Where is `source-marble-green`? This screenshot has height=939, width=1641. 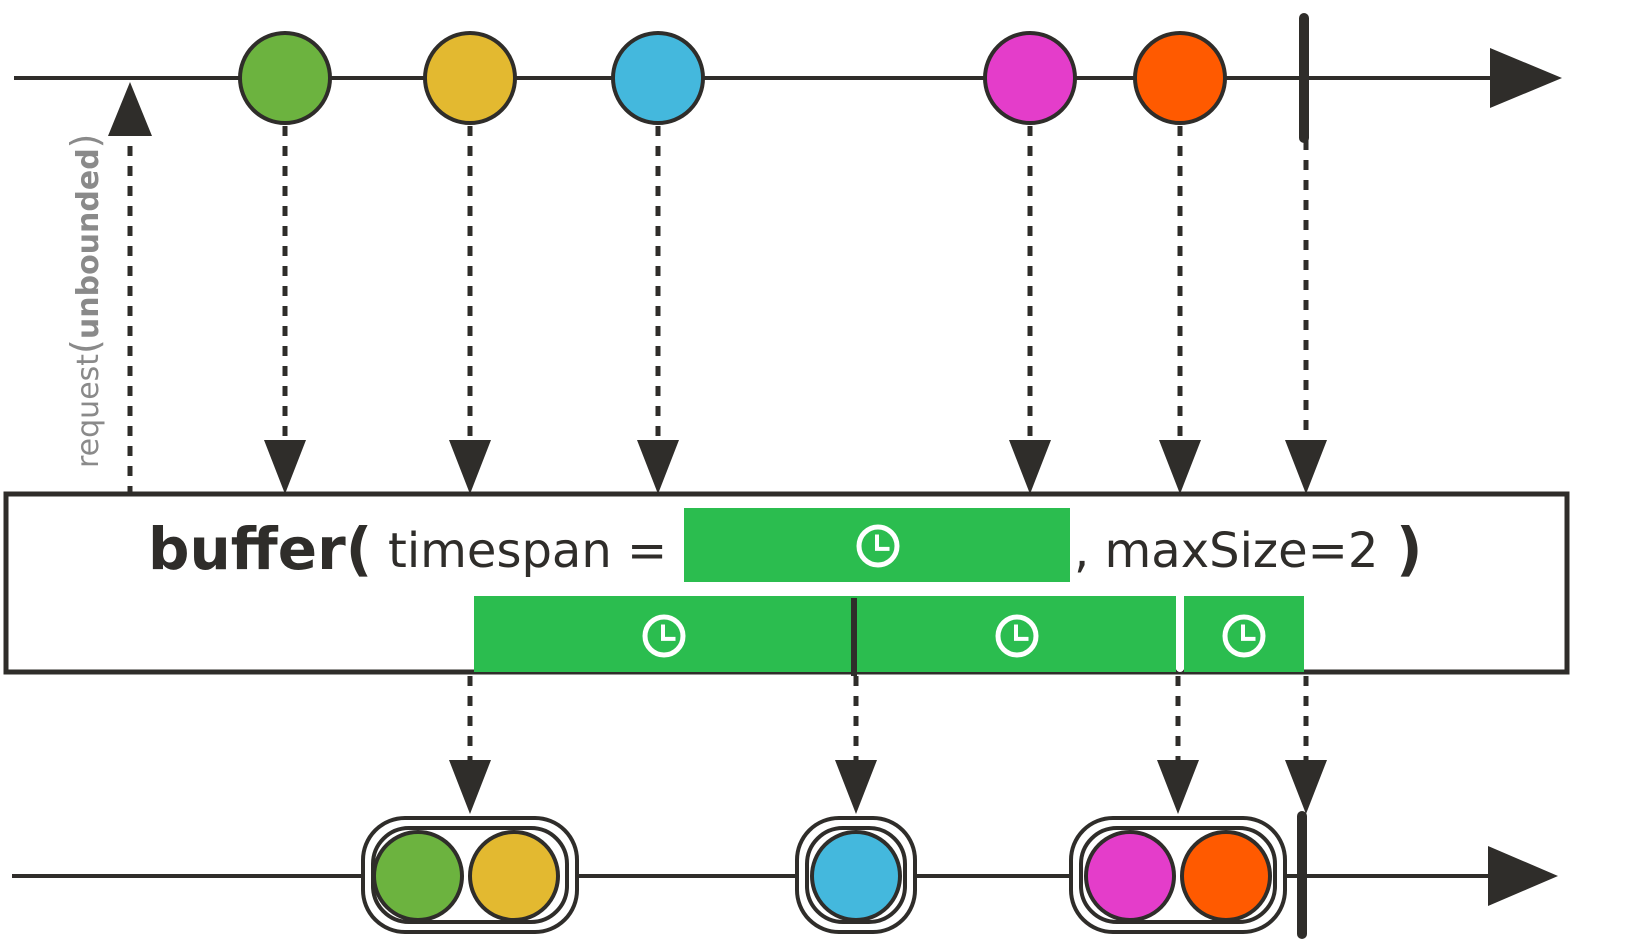
source-marble-green is located at coordinates (285, 78).